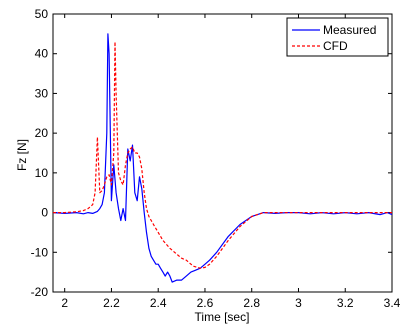 This screenshot has width=408, height=325. What do you see at coordinates (42, 173) in the screenshot?
I see `y-tick-label: 10` at bounding box center [42, 173].